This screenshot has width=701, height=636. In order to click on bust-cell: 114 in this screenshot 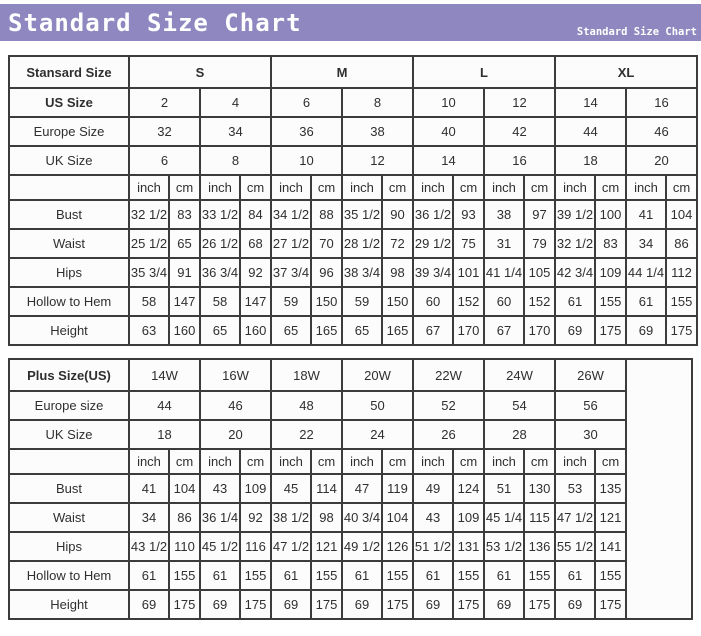, I will do `click(326, 488)`.